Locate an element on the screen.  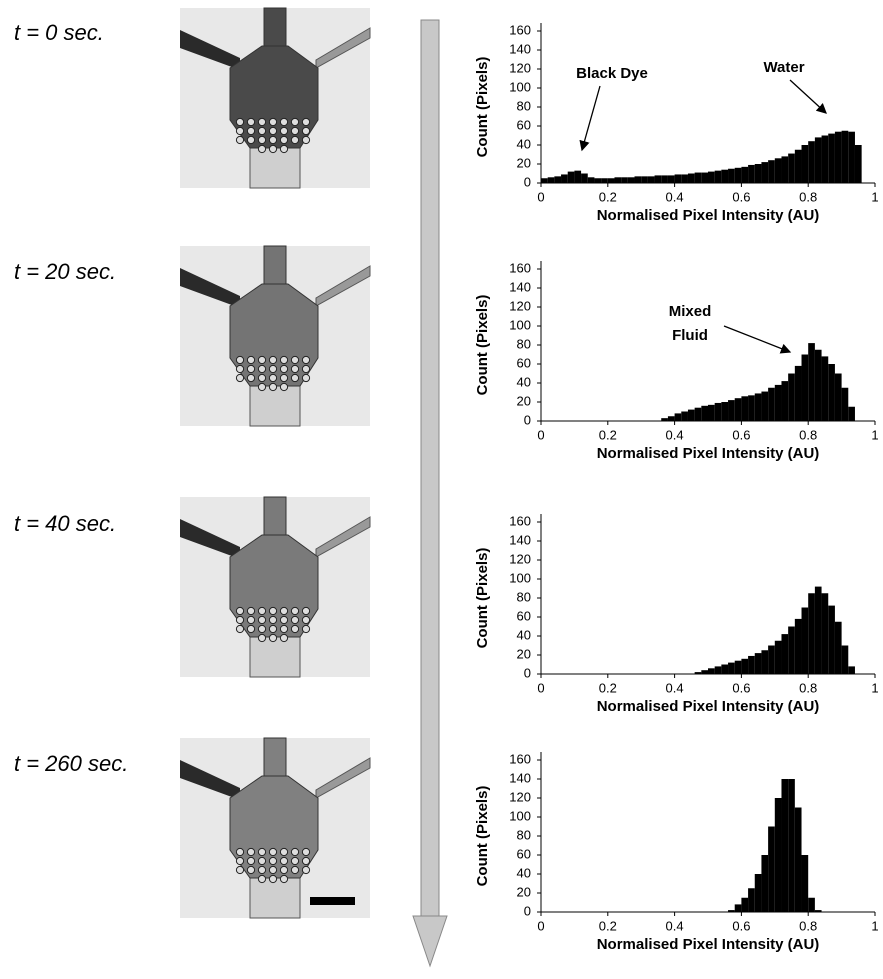
annotation: Water is located at coordinates (783, 67).